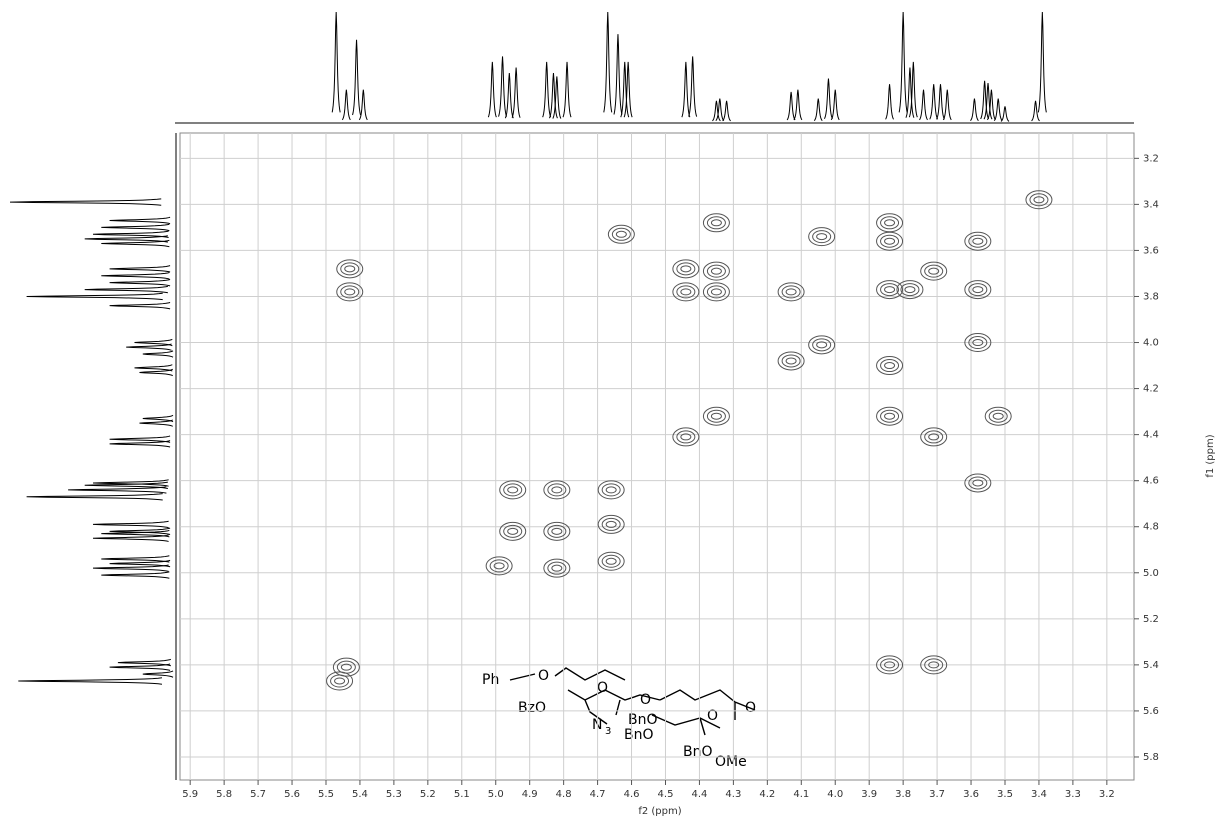  Describe the element at coordinates (1073, 794) in the screenshot. I see `x-tick-label: 3.3` at that location.